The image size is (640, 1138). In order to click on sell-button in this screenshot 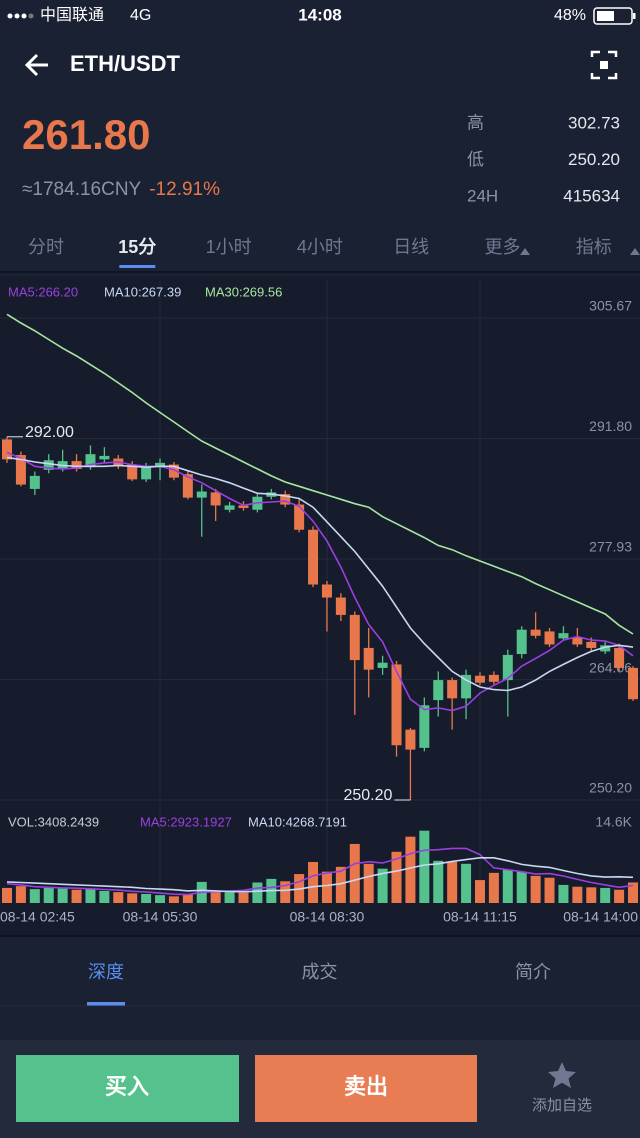, I will do `click(366, 1088)`.